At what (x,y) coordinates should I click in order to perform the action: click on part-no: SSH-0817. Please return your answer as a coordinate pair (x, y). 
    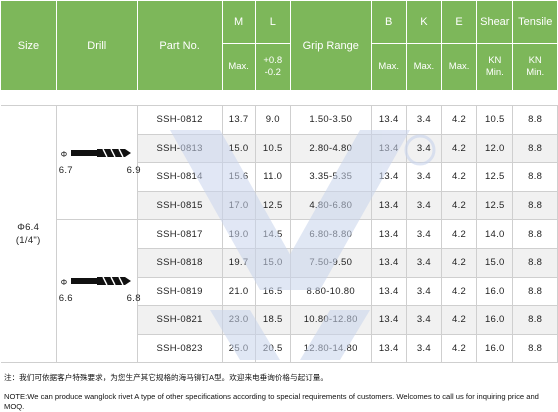
    Looking at the image, I should click on (179, 234).